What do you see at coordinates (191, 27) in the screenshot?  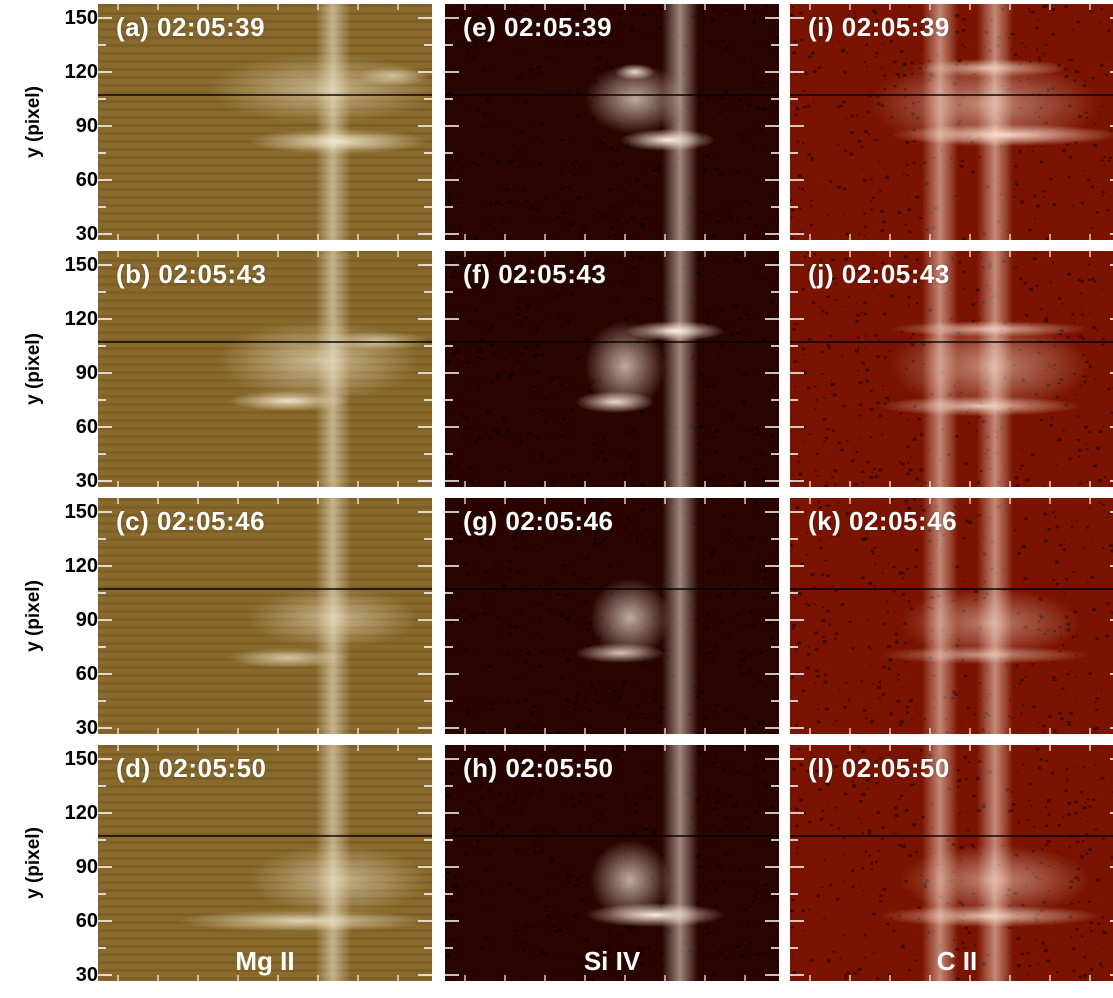 I see `panel-label: (a) 02:05:39` at bounding box center [191, 27].